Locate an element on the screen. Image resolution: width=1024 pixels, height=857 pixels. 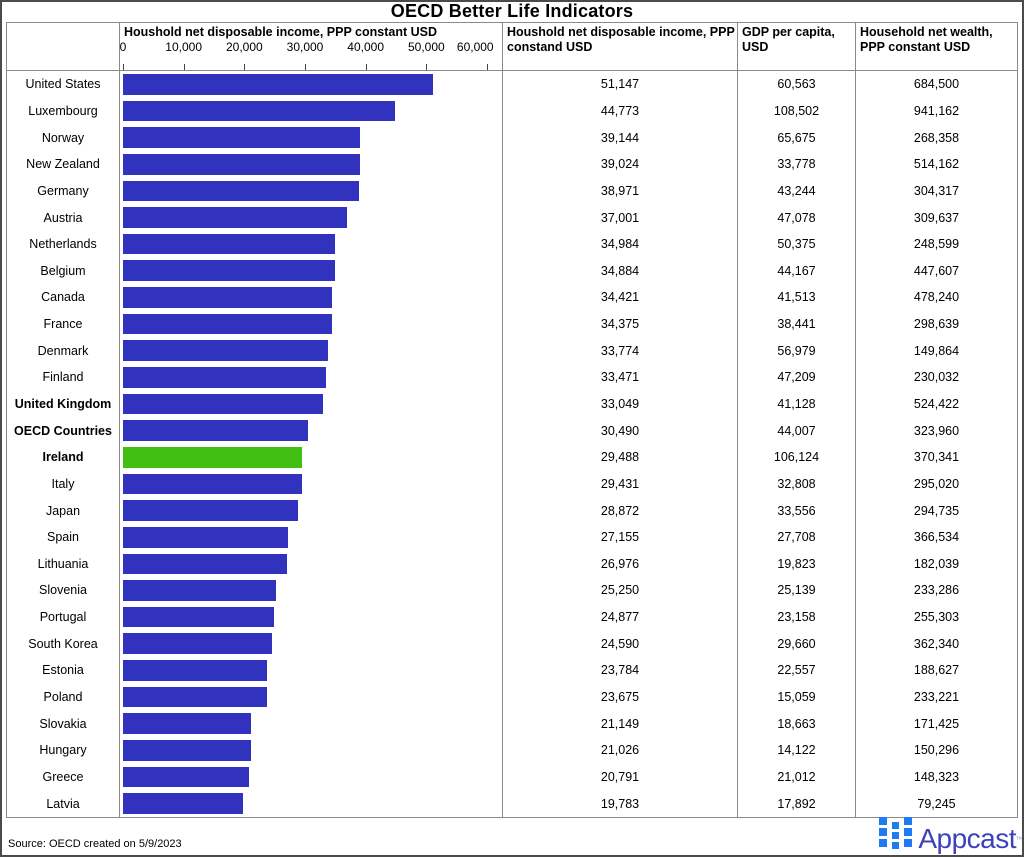
wealth-value: 362,340 is located at coordinates (936, 643).